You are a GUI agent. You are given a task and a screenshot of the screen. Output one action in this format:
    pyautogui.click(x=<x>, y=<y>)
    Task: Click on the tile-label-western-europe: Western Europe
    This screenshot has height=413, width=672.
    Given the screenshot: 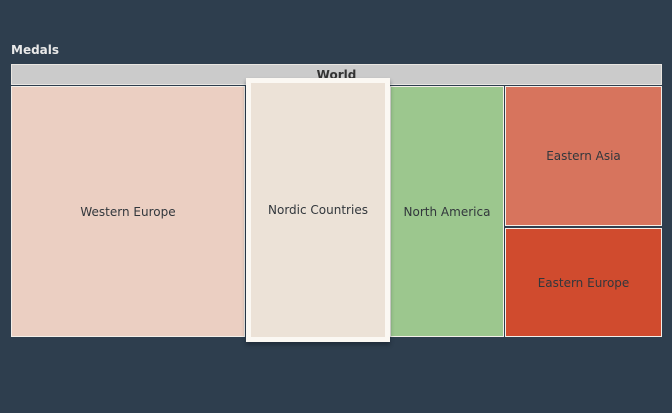 What is the action you would take?
    pyautogui.click(x=128, y=211)
    